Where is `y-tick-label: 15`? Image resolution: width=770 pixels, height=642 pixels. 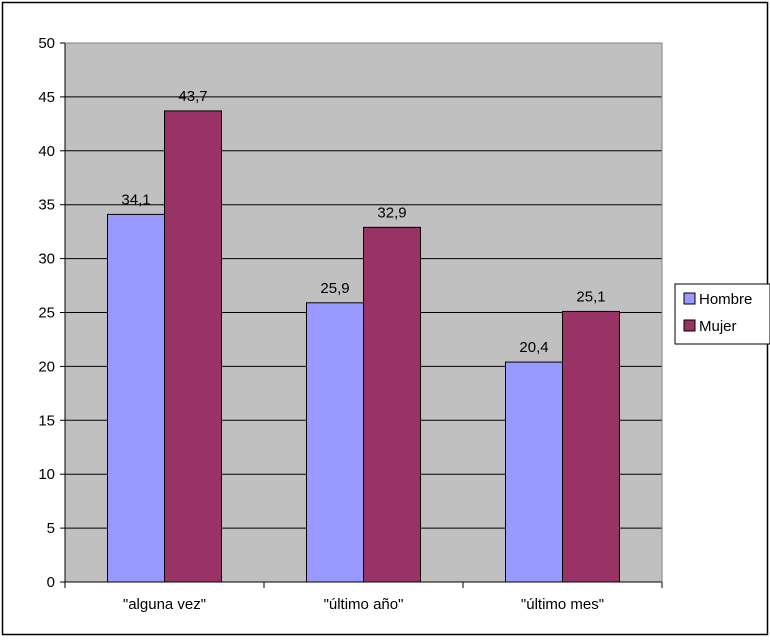 y-tick-label: 15 is located at coordinates (46, 420).